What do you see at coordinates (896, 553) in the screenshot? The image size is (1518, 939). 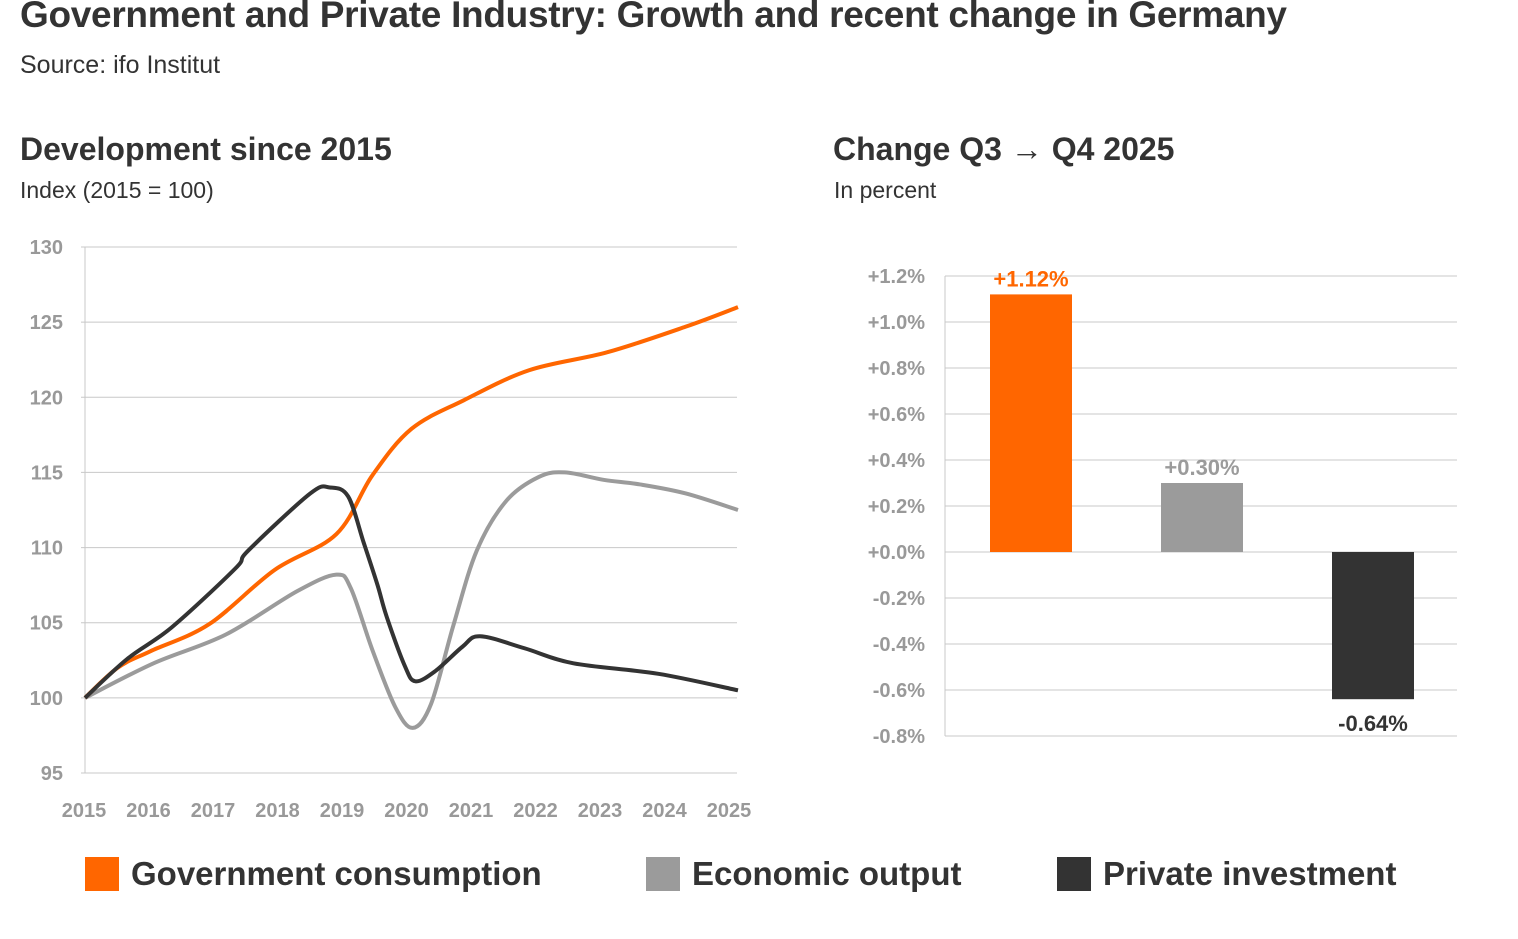 I see `y-tick-label: +0.0%` at bounding box center [896, 553].